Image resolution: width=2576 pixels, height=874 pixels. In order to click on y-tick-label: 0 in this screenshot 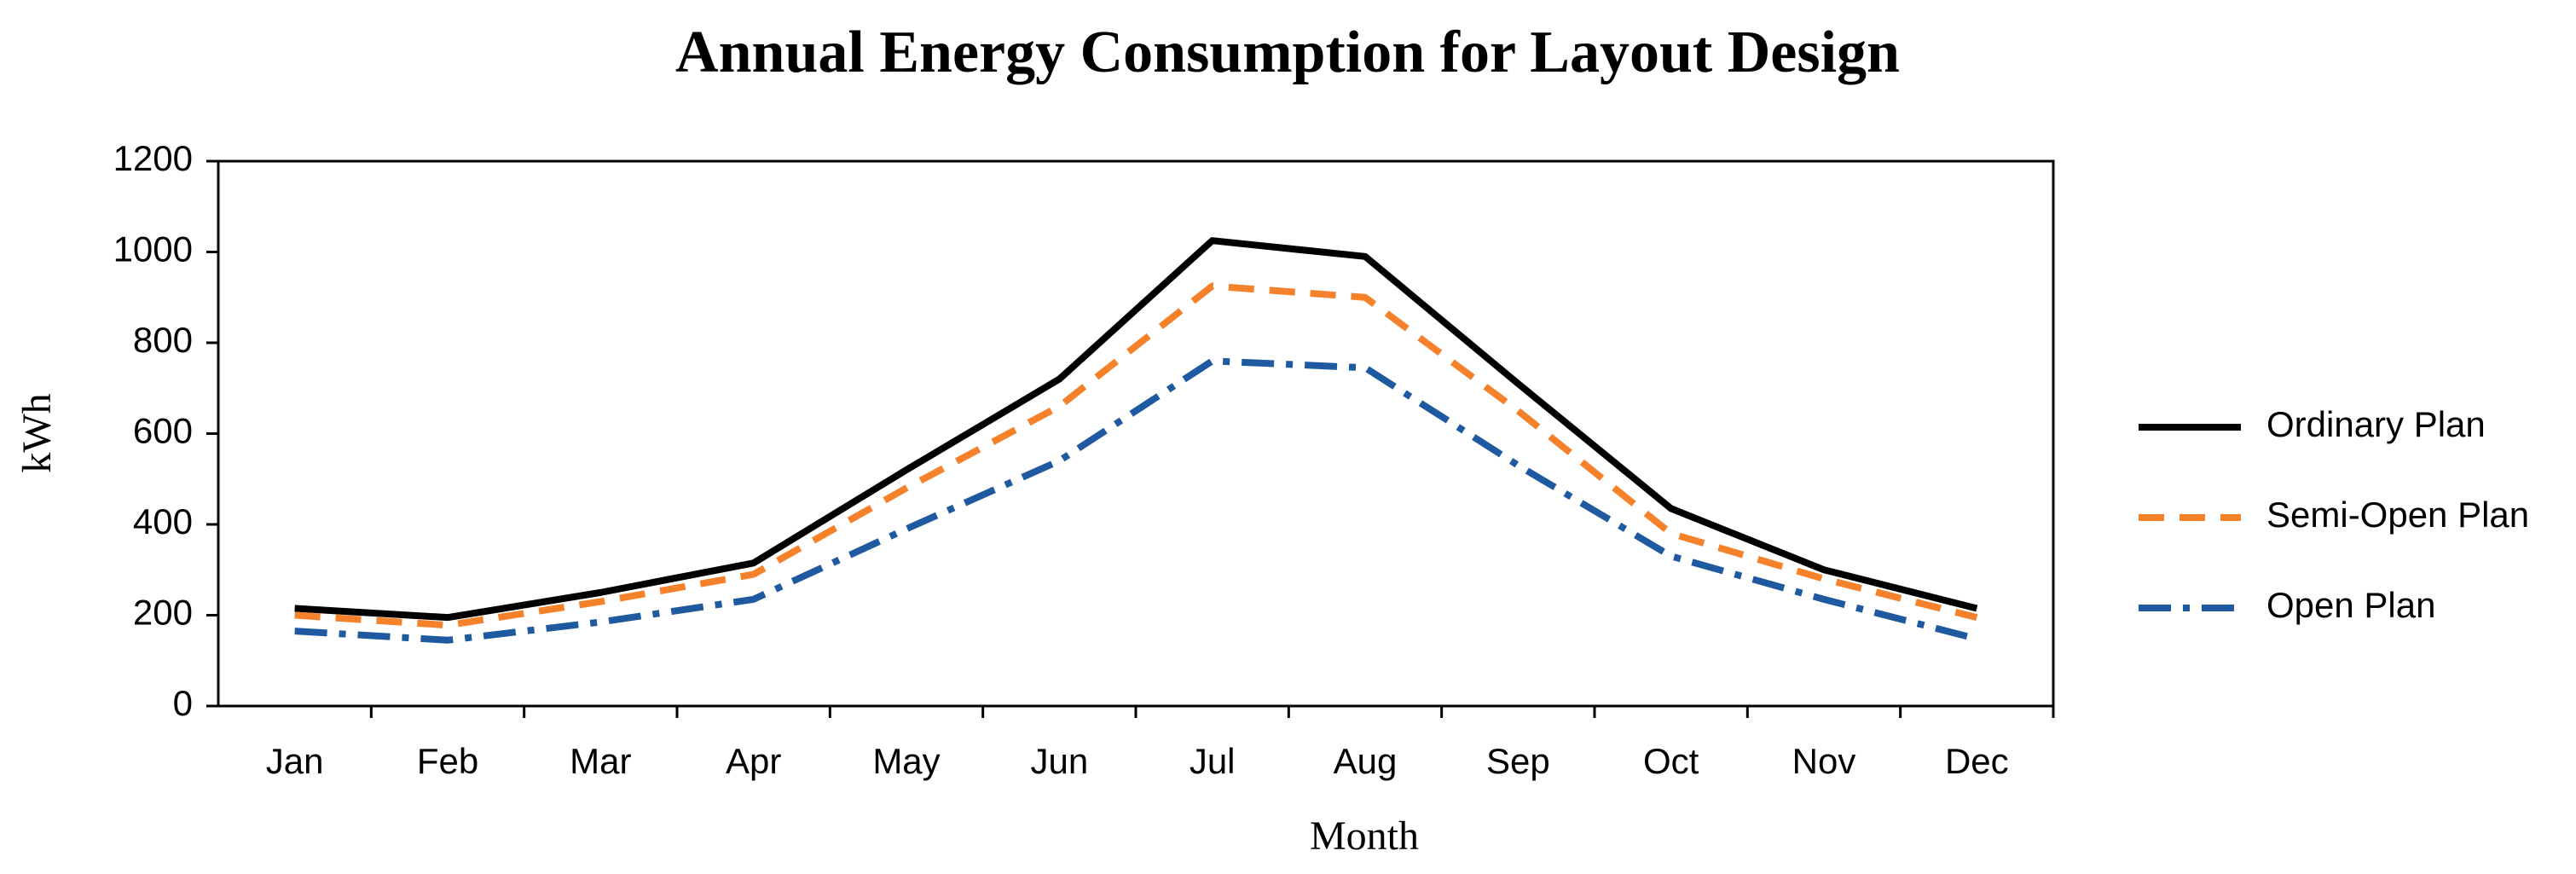, I will do `click(183, 703)`.